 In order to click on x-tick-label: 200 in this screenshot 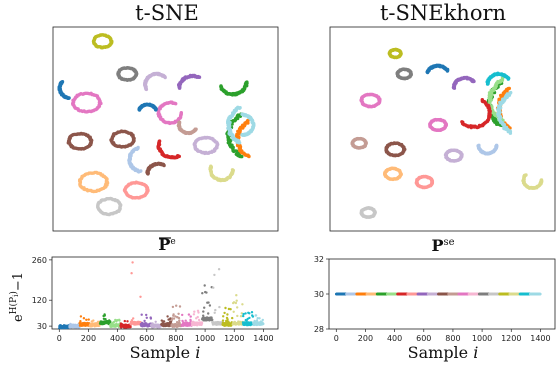, I will do `click(365, 338)`.